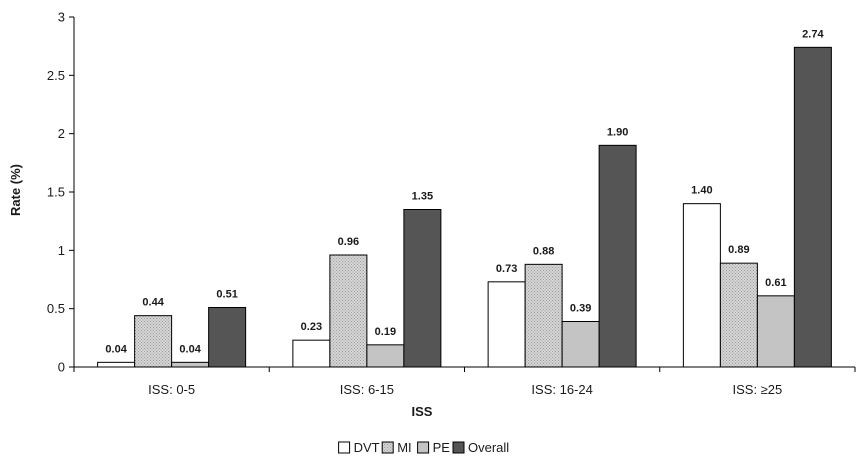  Describe the element at coordinates (56, 192) in the screenshot. I see `y-tick-label: 1.5` at that location.